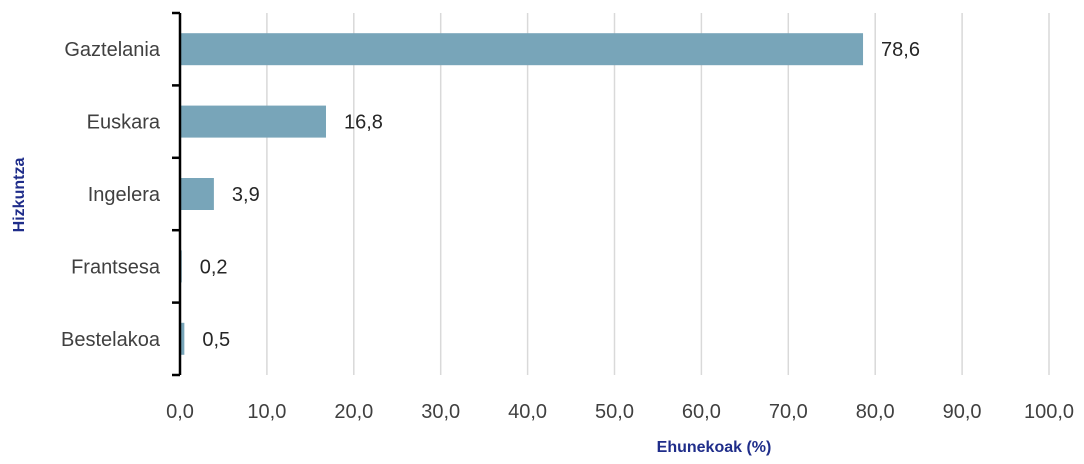 The height and width of the screenshot is (464, 1084). What do you see at coordinates (19, 195) in the screenshot?
I see `y-axis-title: Hizkuntza` at bounding box center [19, 195].